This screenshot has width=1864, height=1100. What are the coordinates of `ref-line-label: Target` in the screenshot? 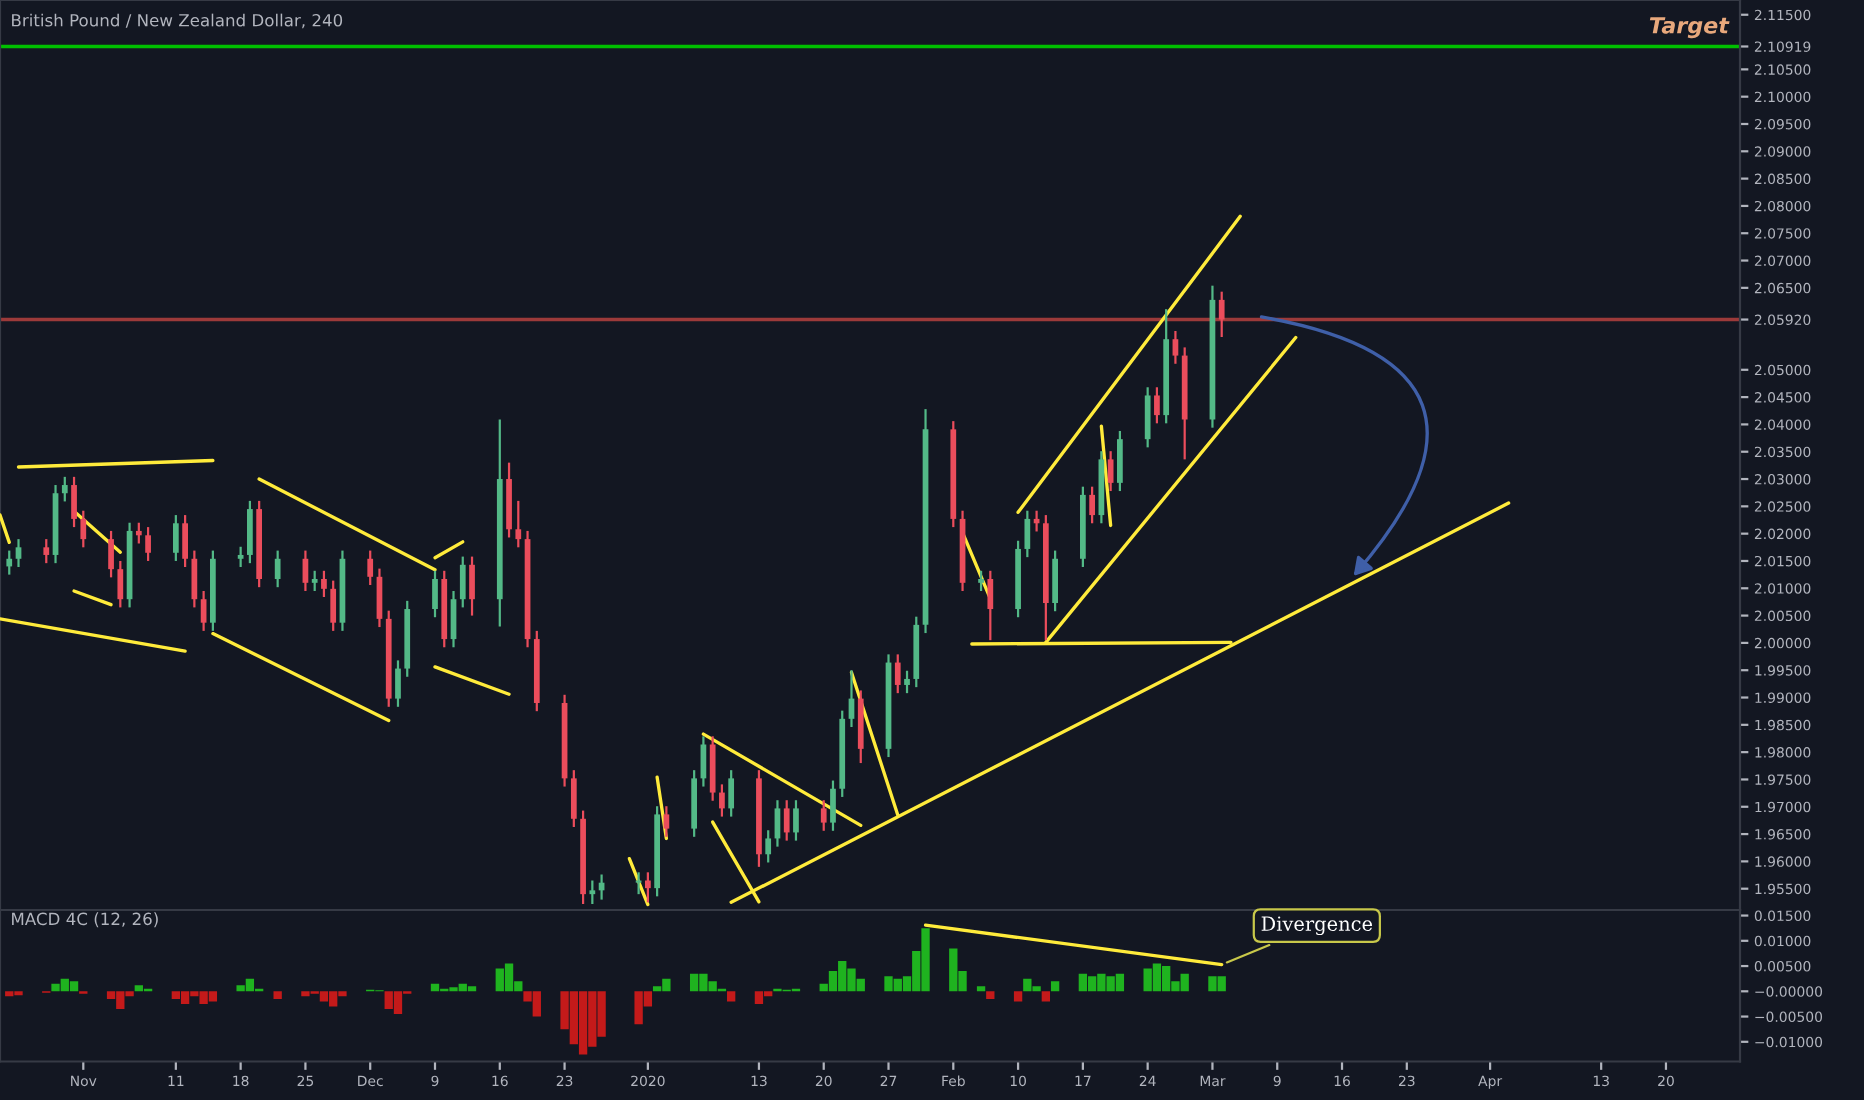 It's located at (1689, 28).